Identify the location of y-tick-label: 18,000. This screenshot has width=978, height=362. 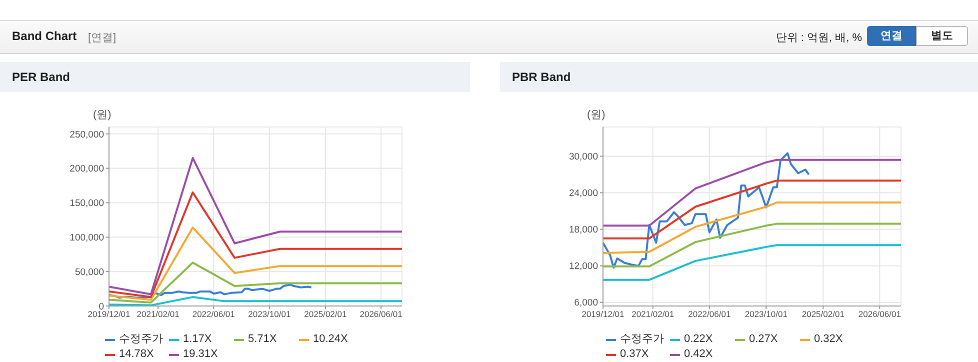
(583, 230).